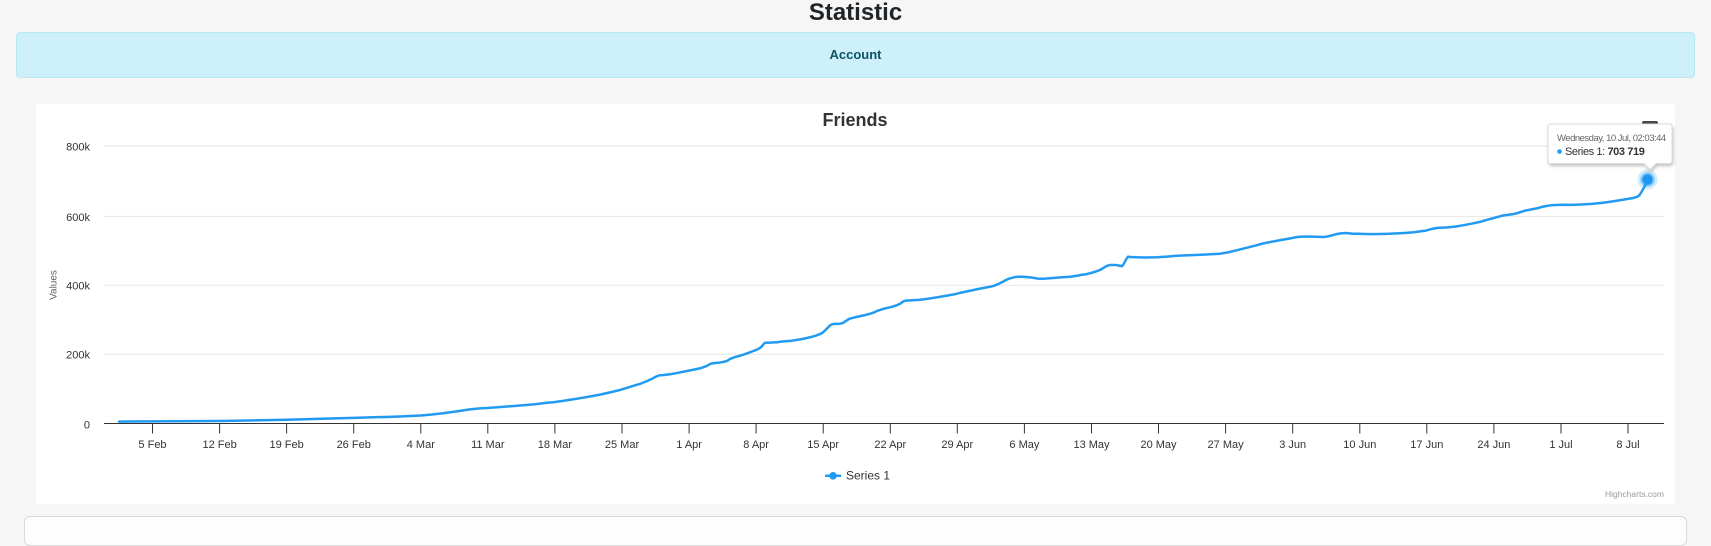  Describe the element at coordinates (1158, 445) in the screenshot. I see `svg-text: 20 May` at that location.